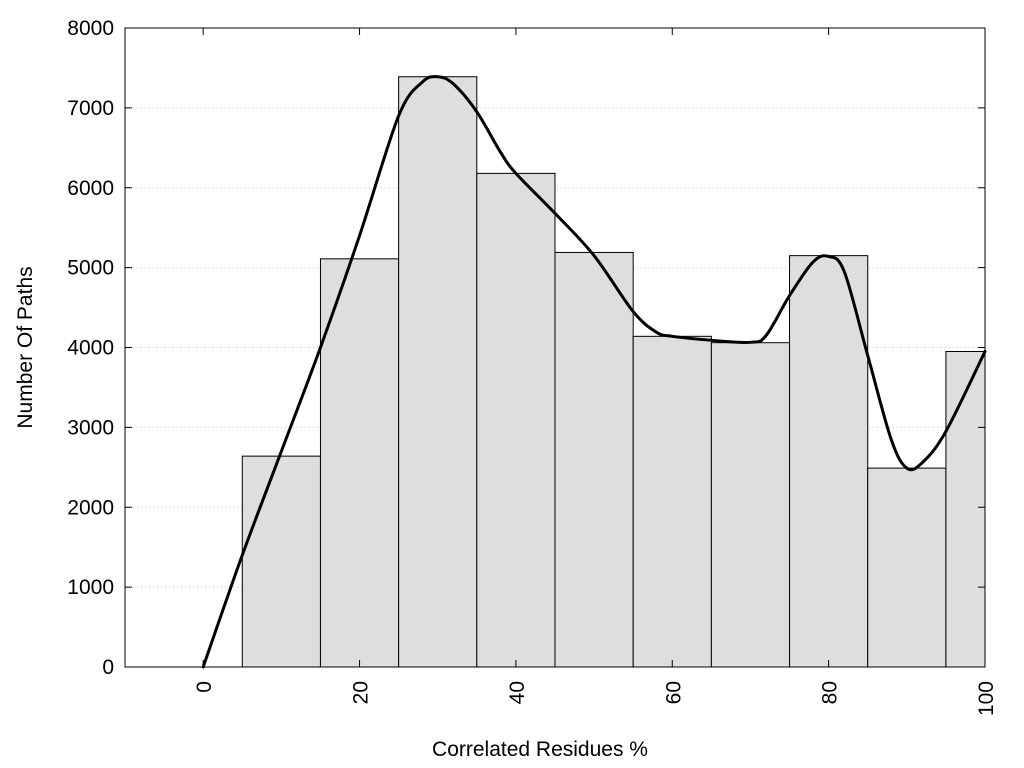  I want to click on y-tick-label-8000: 8000, so click(90, 28).